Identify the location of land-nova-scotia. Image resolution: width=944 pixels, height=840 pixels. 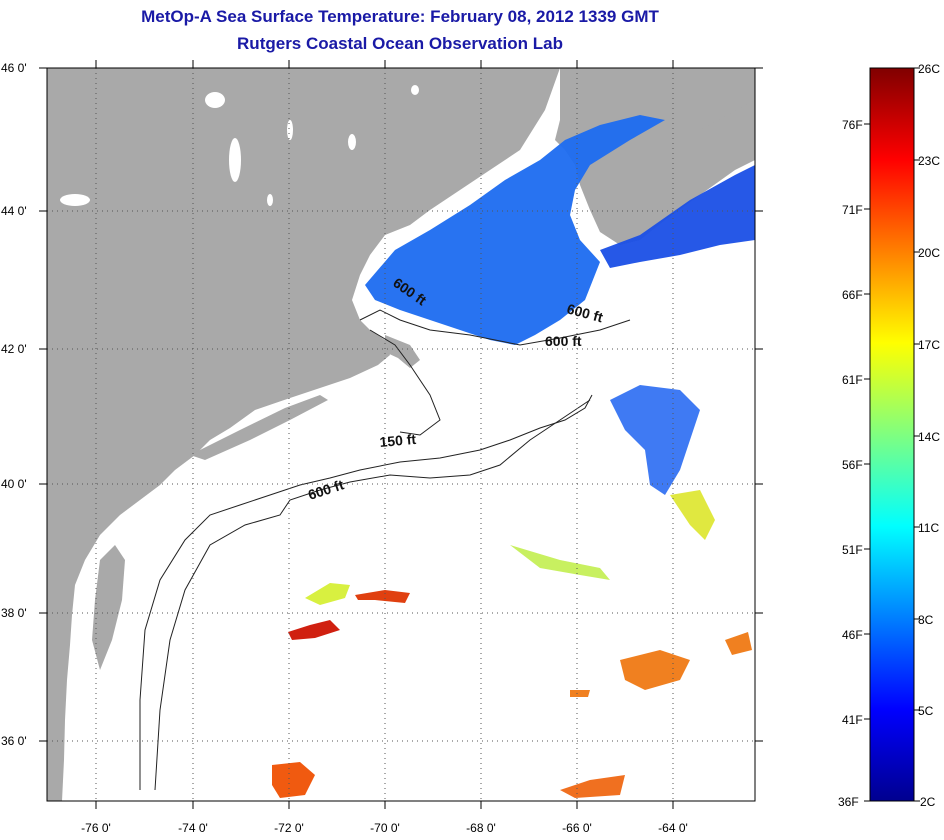
(655, 156).